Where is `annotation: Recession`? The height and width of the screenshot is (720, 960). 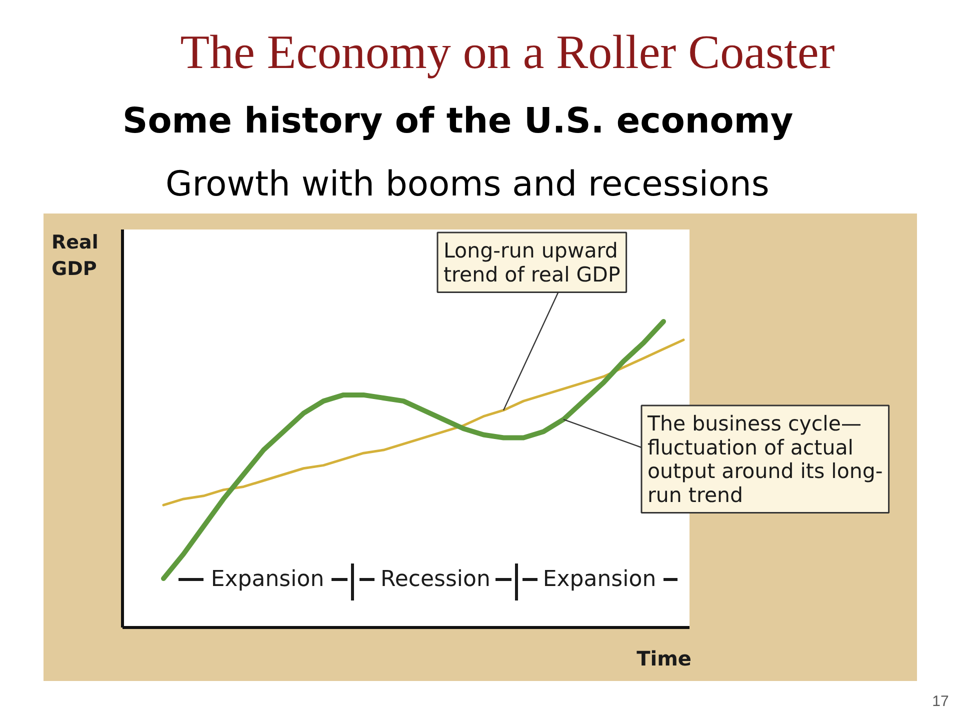 annotation: Recession is located at coordinates (435, 579).